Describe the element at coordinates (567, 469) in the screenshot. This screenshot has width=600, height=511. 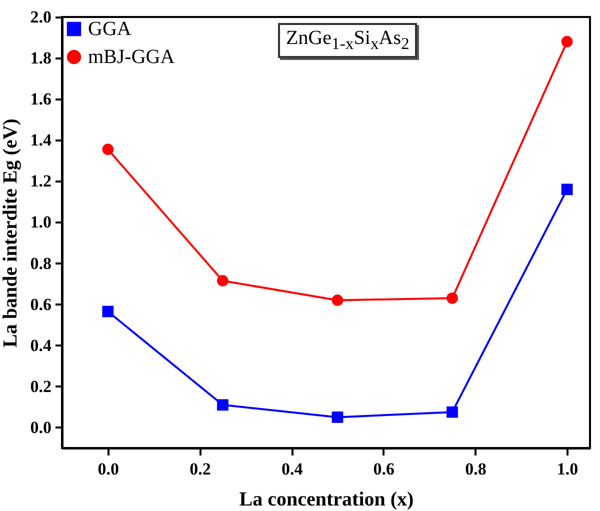
I see `x-tick-label: 1.0` at that location.